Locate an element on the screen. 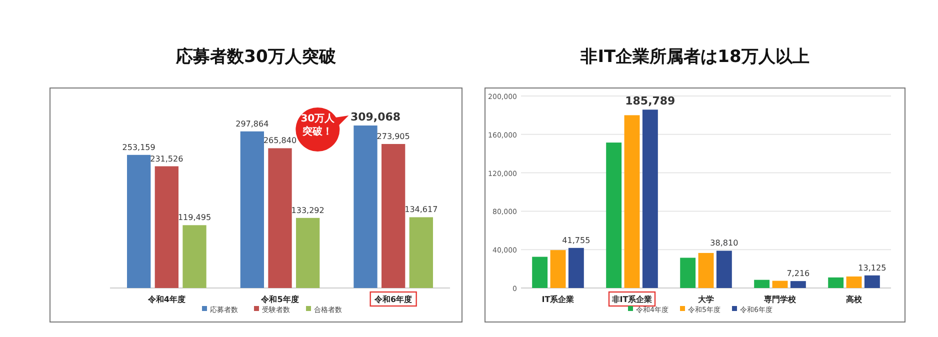 This screenshot has width=938, height=337. data-label: 185,789 is located at coordinates (650, 101).